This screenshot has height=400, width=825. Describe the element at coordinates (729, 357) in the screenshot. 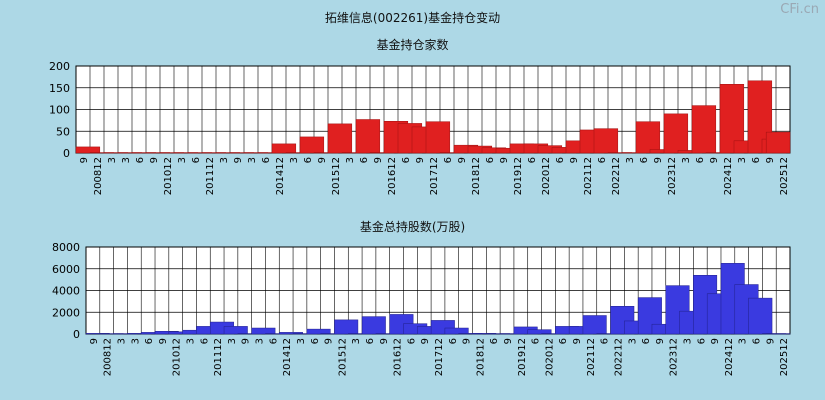

I see `c2-xtick-label: 202412` at that location.